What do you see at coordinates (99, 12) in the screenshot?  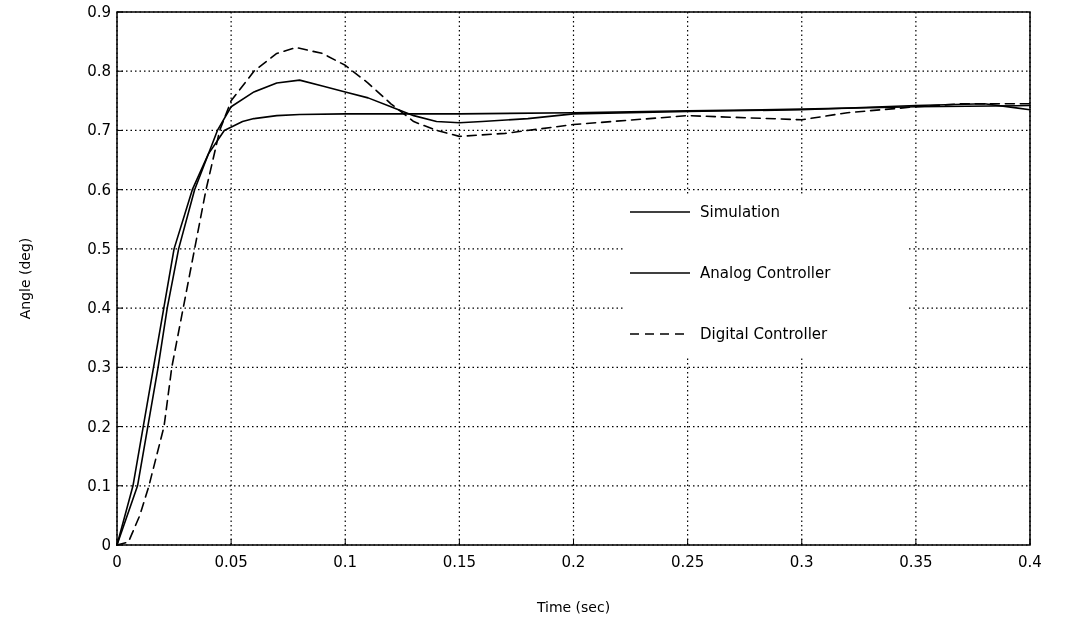 I see `y-tick-label: 0.9` at bounding box center [99, 12].